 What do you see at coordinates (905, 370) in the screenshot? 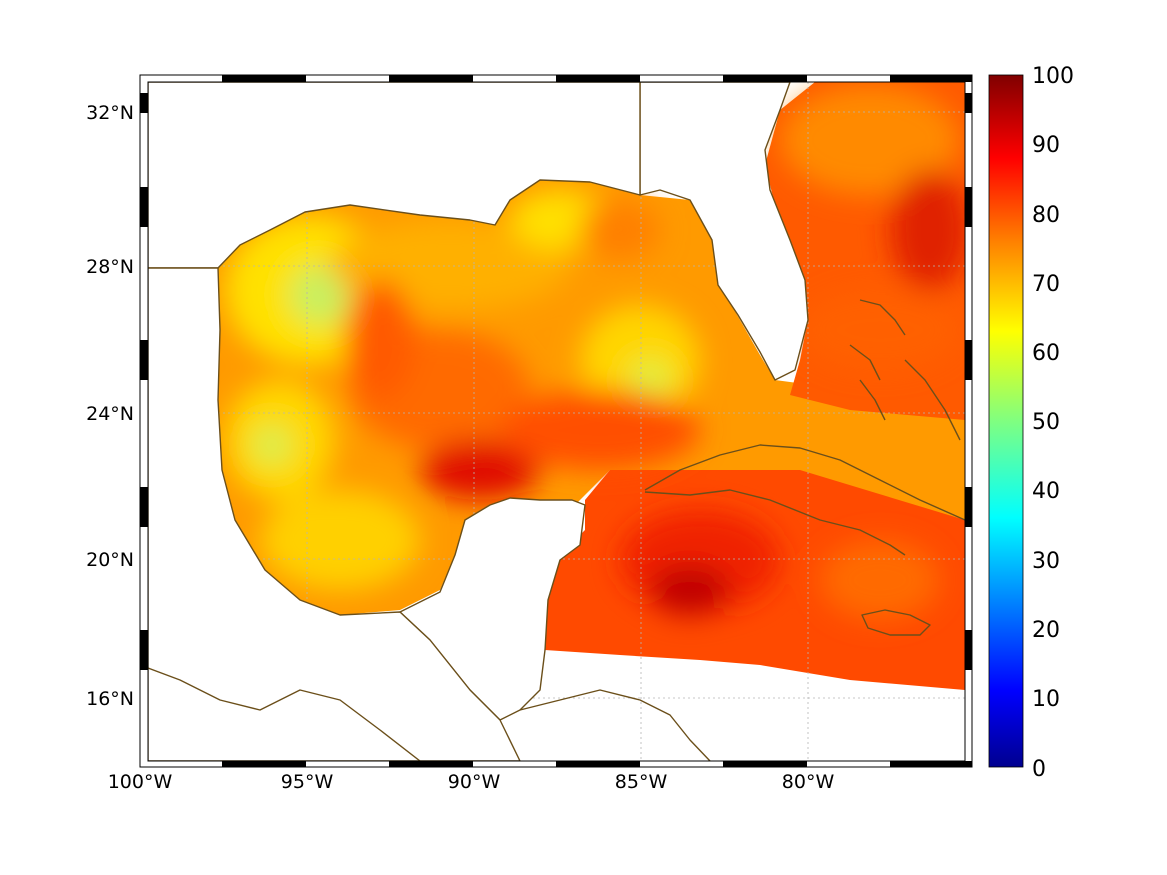
I see `bahamas-coast` at bounding box center [905, 370].